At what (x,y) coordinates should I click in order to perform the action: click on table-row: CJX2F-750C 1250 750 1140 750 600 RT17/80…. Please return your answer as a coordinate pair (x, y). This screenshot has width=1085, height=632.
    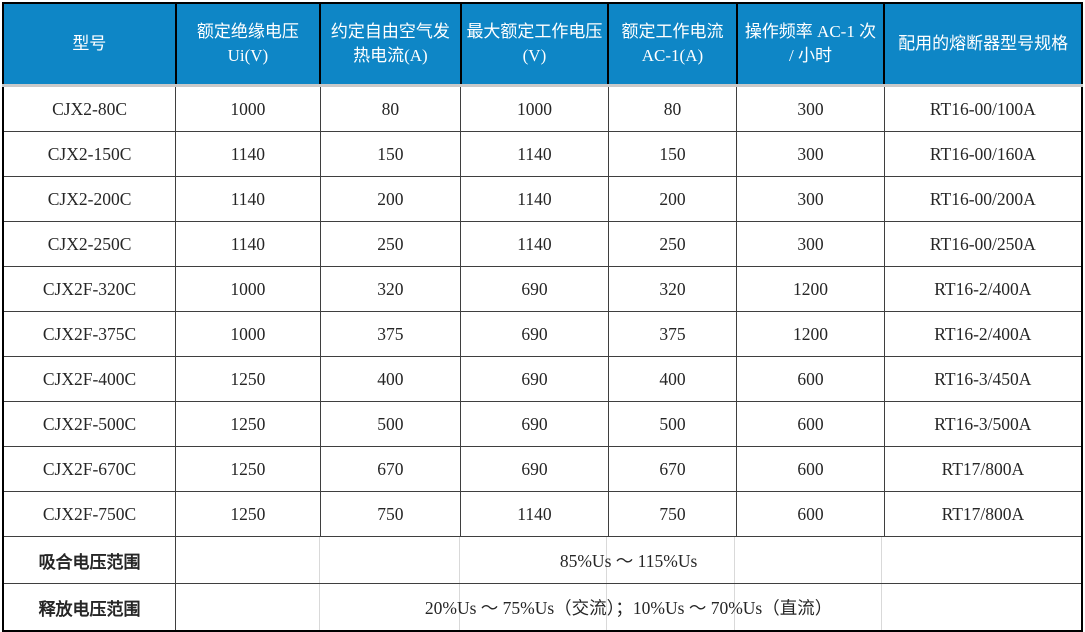
    Looking at the image, I should click on (542, 514).